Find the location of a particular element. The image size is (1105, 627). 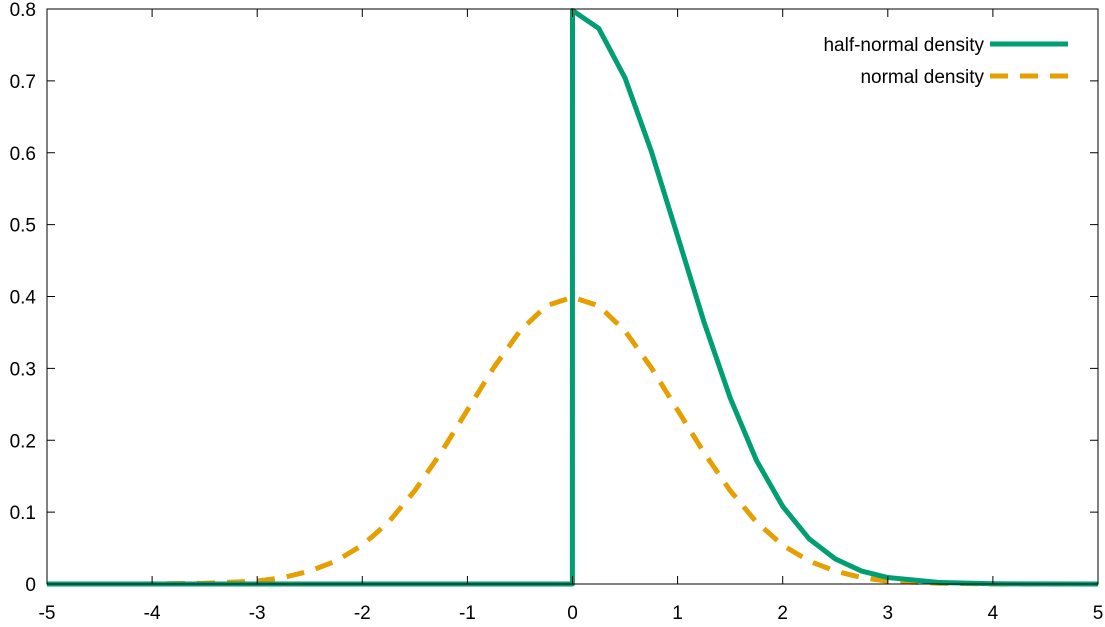

y-tick-label: 0 is located at coordinates (30, 585).